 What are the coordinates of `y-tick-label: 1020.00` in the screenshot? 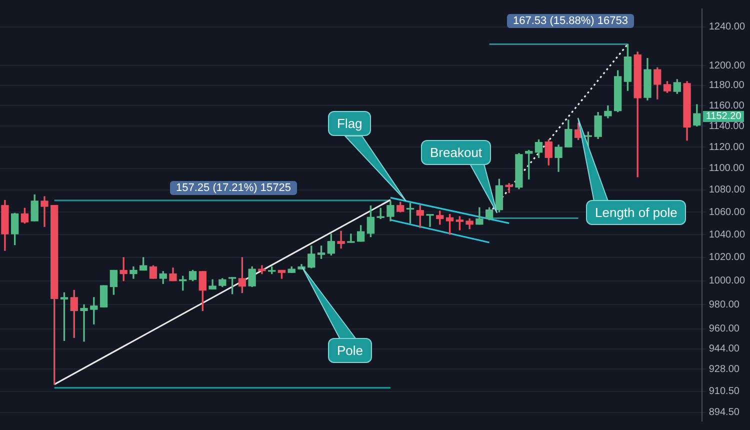 It's located at (727, 258).